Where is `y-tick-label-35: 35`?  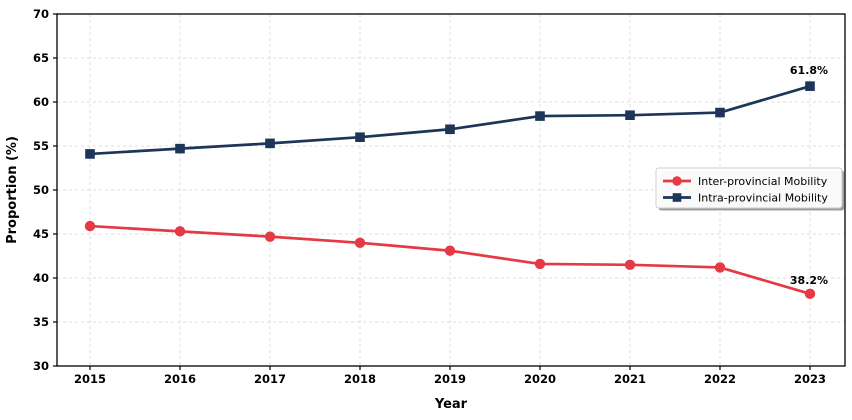 y-tick-label-35: 35 is located at coordinates (41, 322).